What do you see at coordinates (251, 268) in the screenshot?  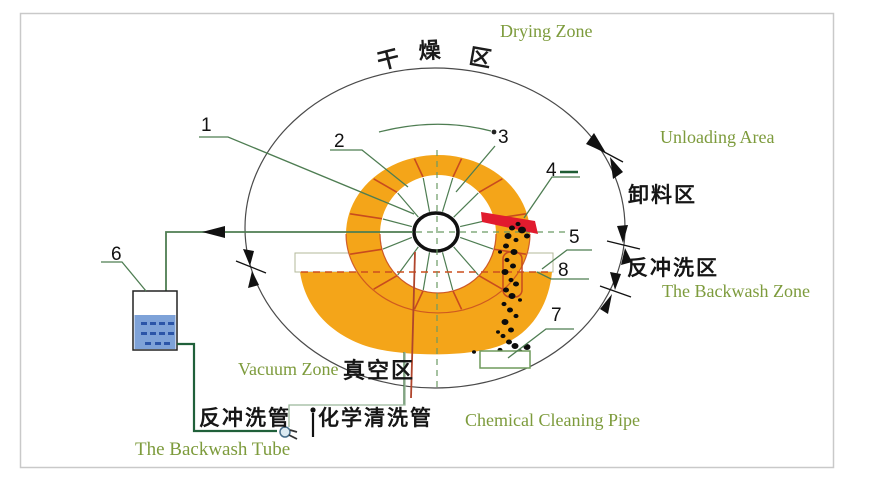 I see `zone-divider-left` at bounding box center [251, 268].